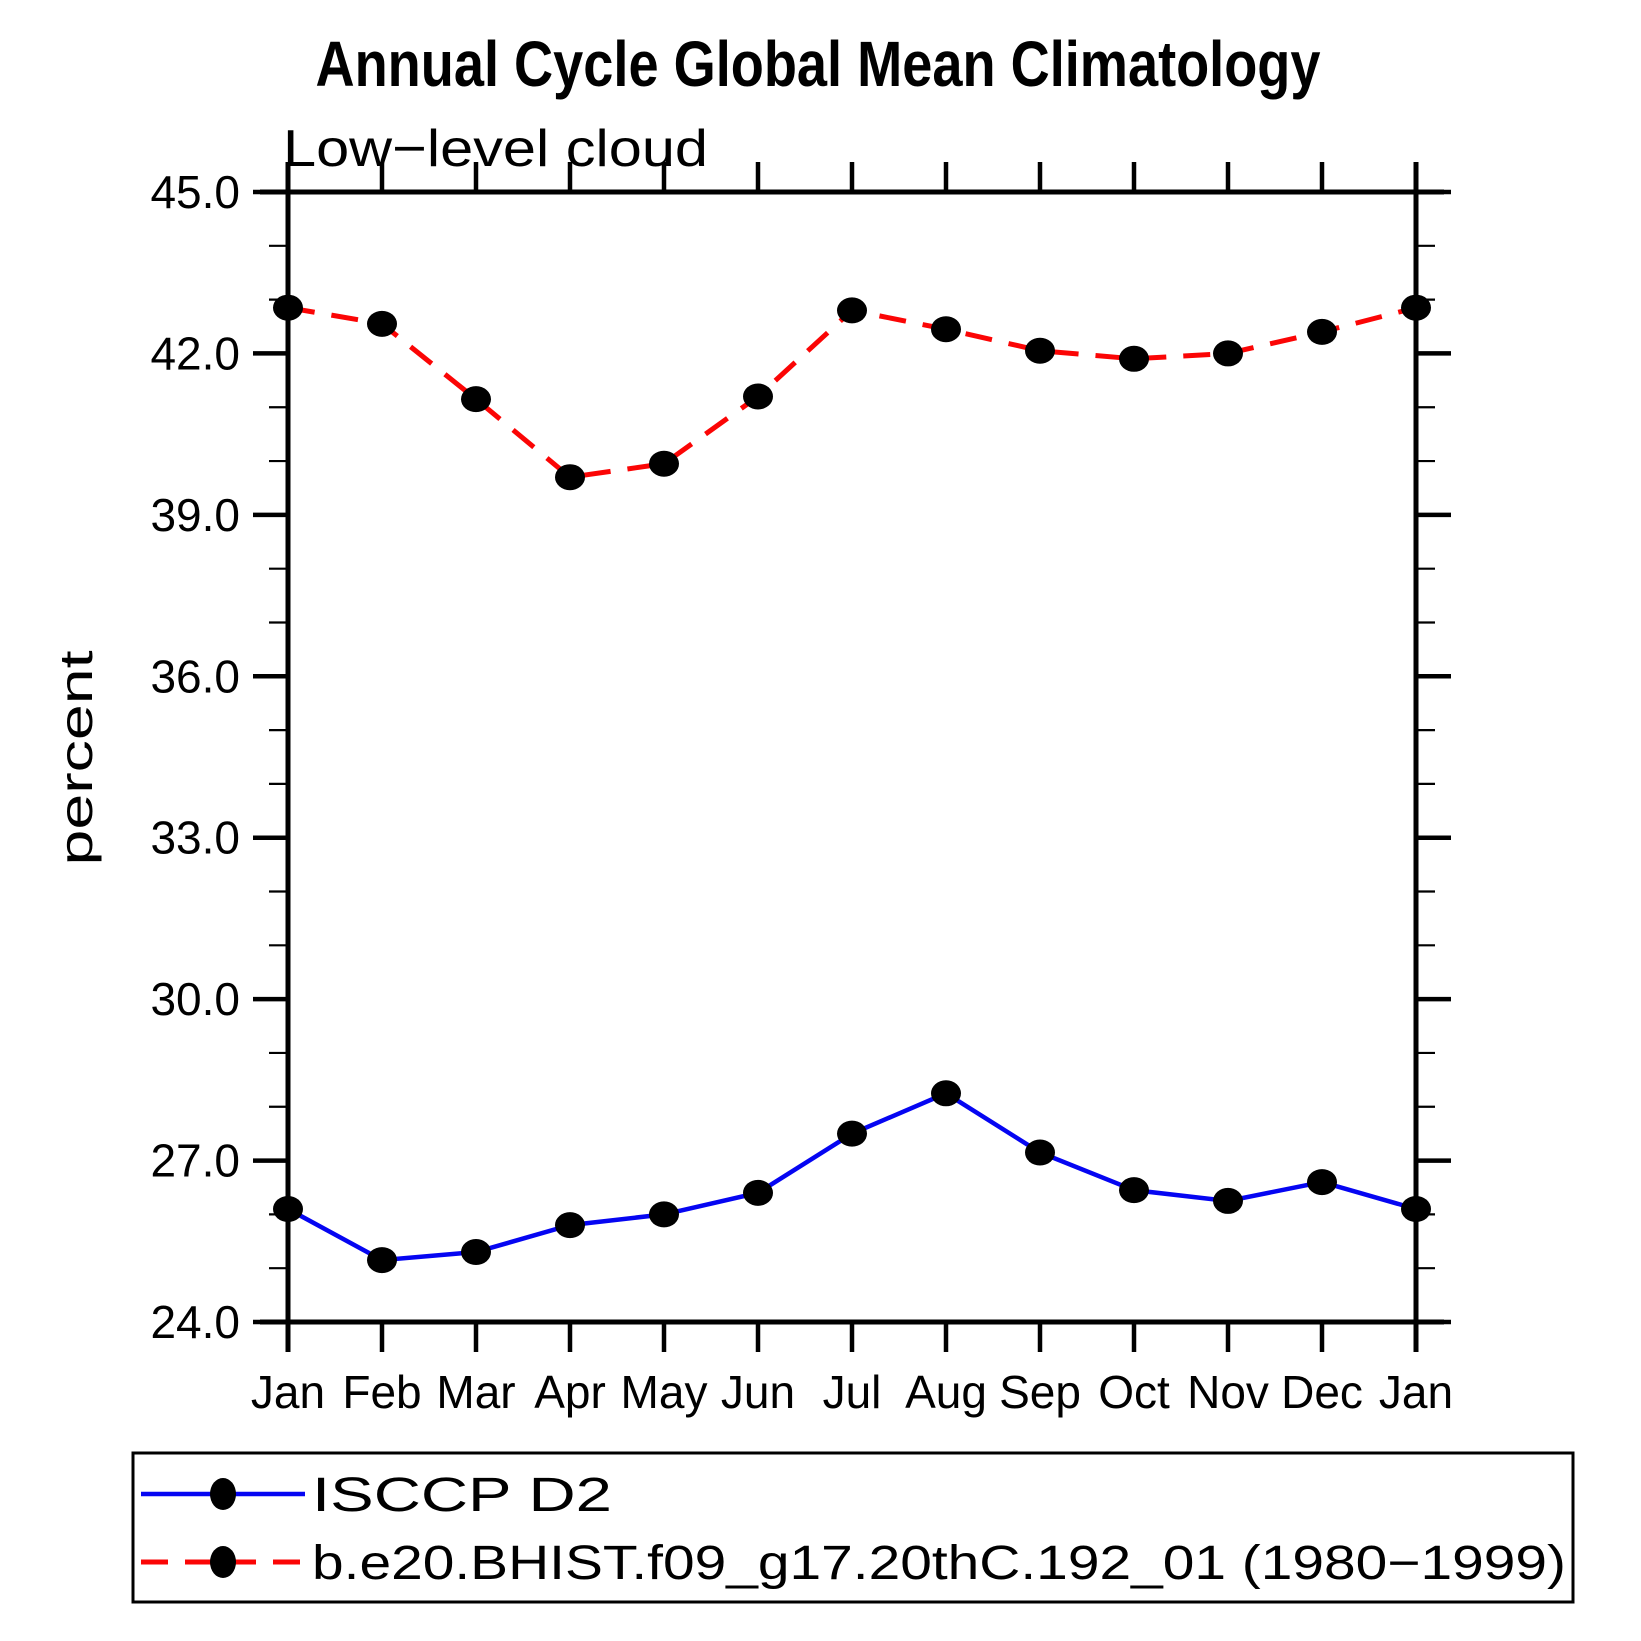 The height and width of the screenshot is (1641, 1641). Describe the element at coordinates (195, 515) in the screenshot. I see `y-tick-label: 39.0` at that location.